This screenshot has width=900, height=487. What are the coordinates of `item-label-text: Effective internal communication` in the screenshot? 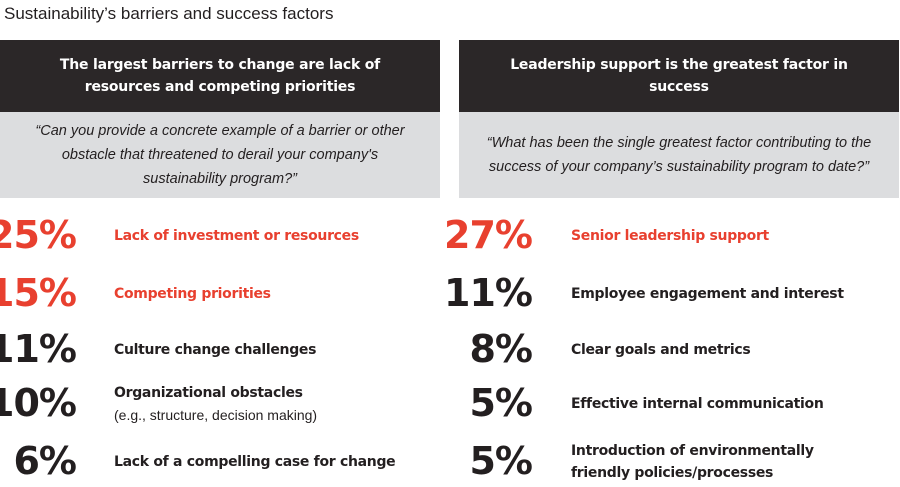 It's located at (697, 404).